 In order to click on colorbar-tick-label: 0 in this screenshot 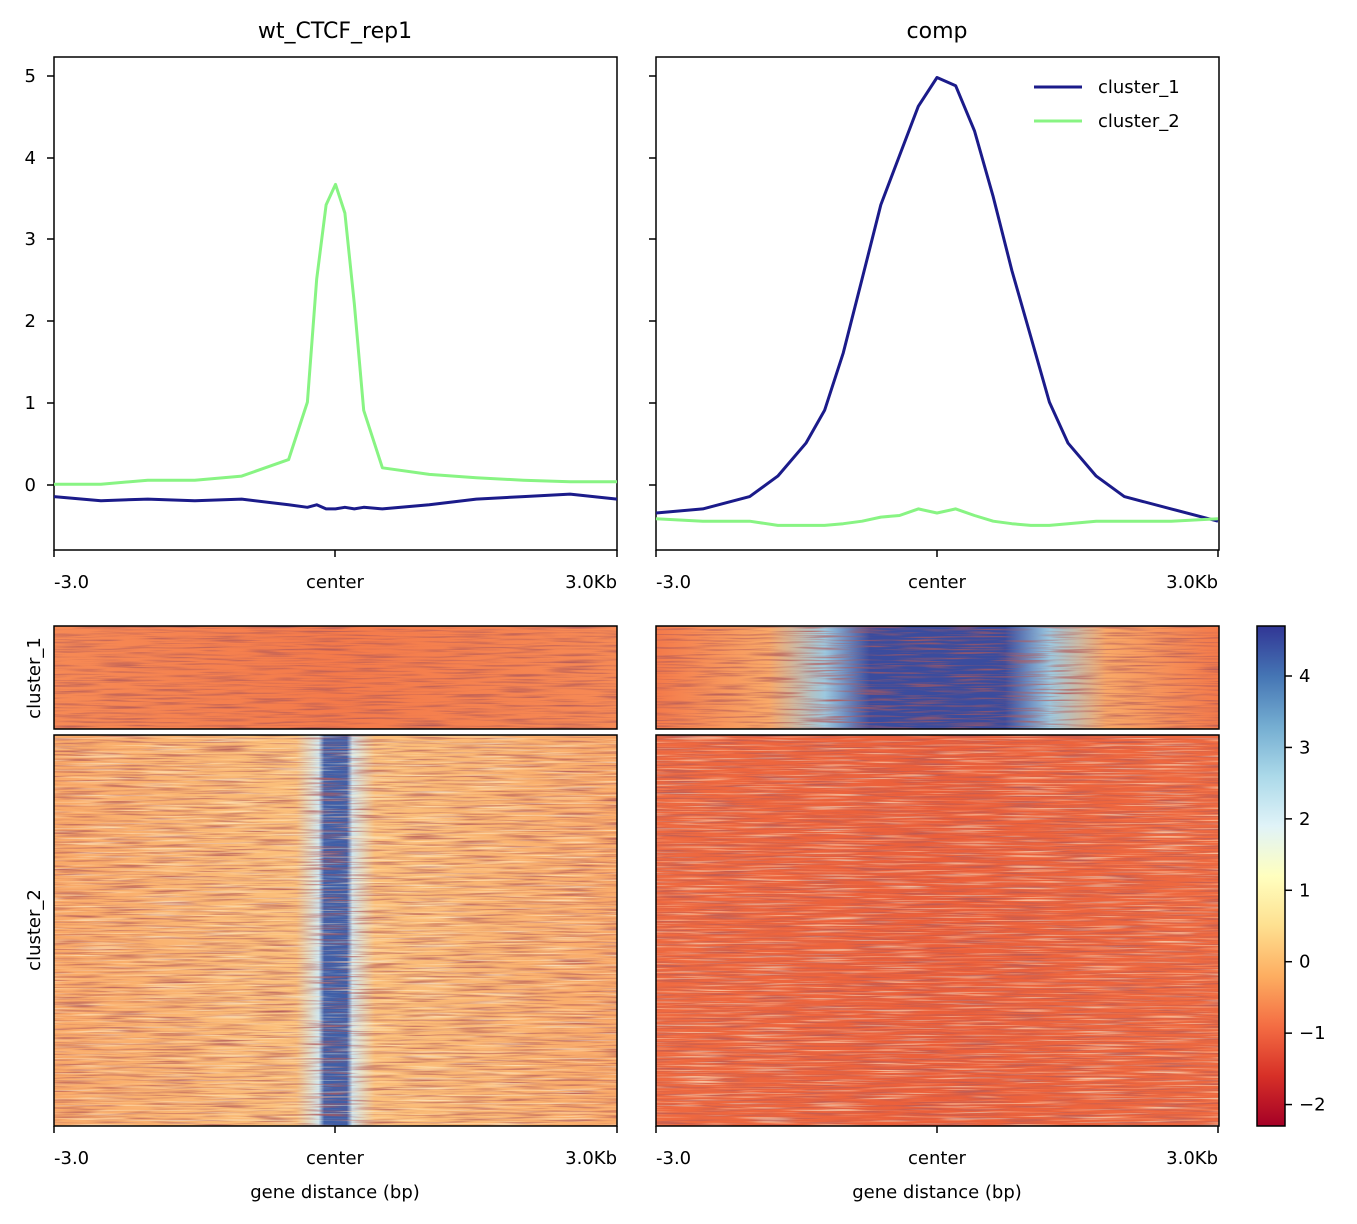, I will do `click(1304, 962)`.